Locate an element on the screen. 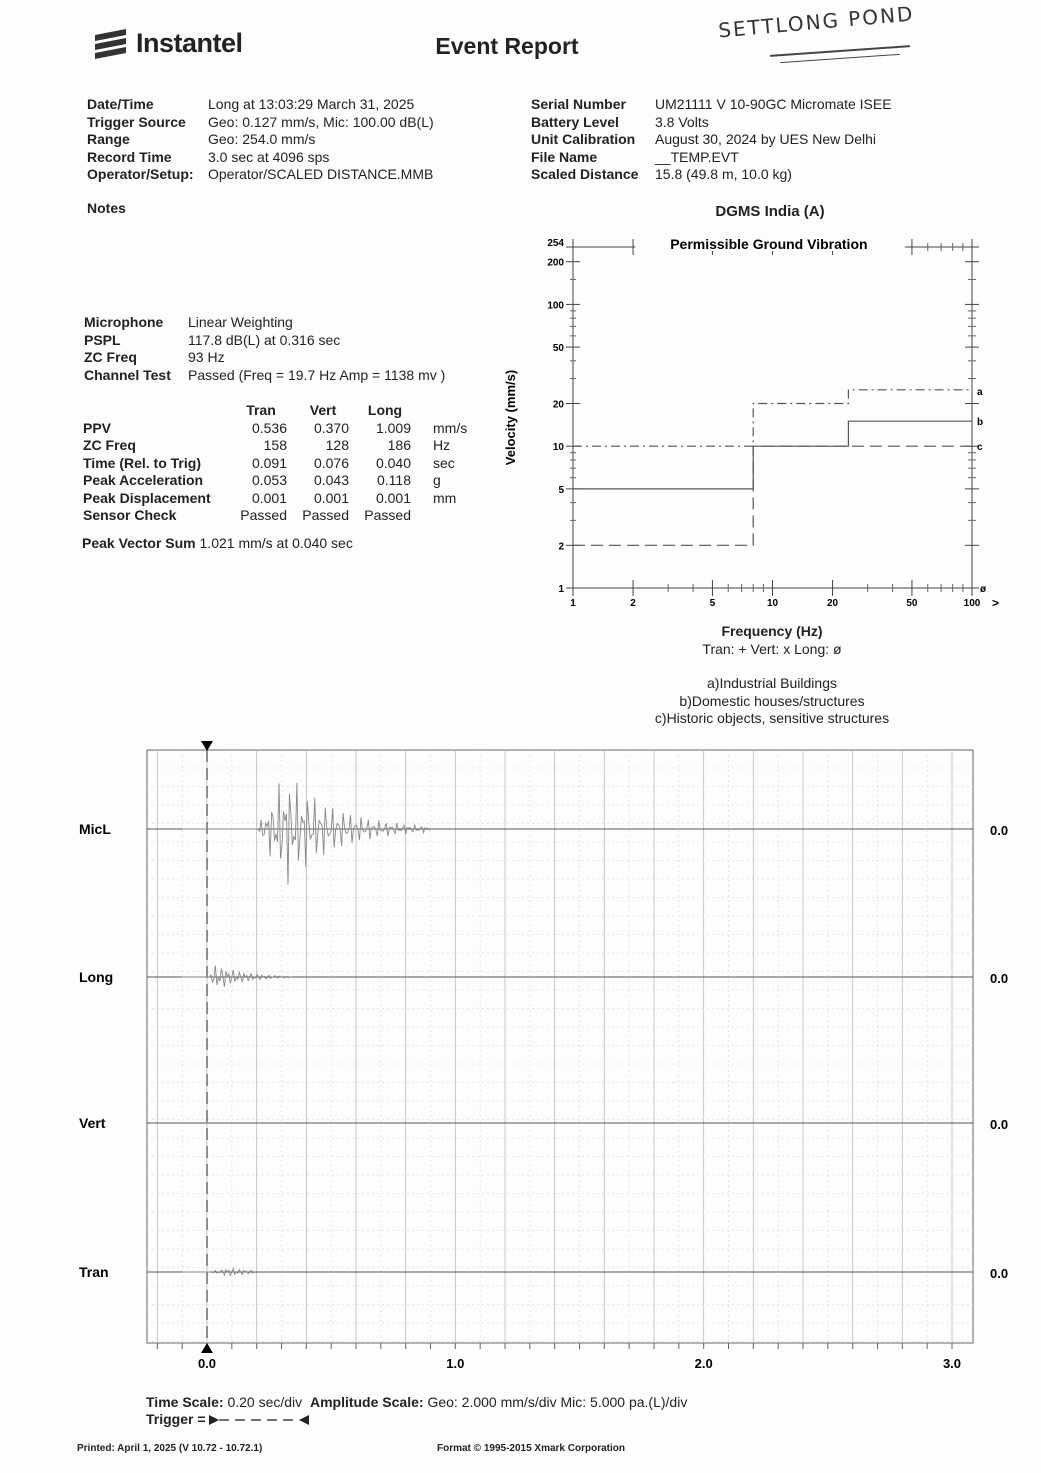 This screenshot has width=1041, height=1473. y-tick-label: 5 is located at coordinates (561, 490).